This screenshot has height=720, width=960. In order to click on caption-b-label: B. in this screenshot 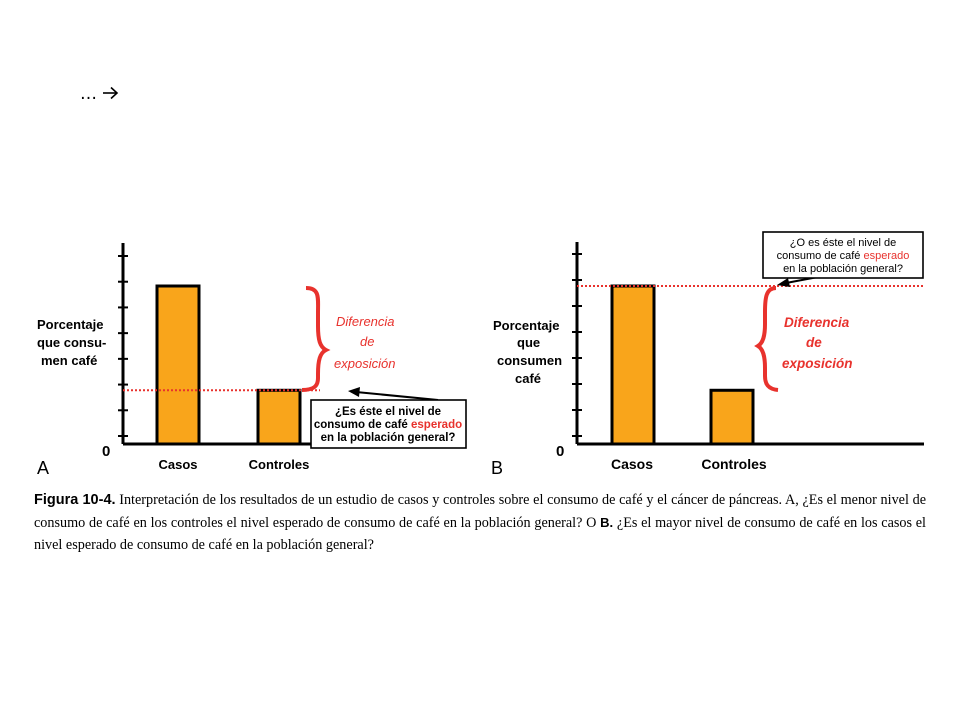, I will do `click(607, 522)`.